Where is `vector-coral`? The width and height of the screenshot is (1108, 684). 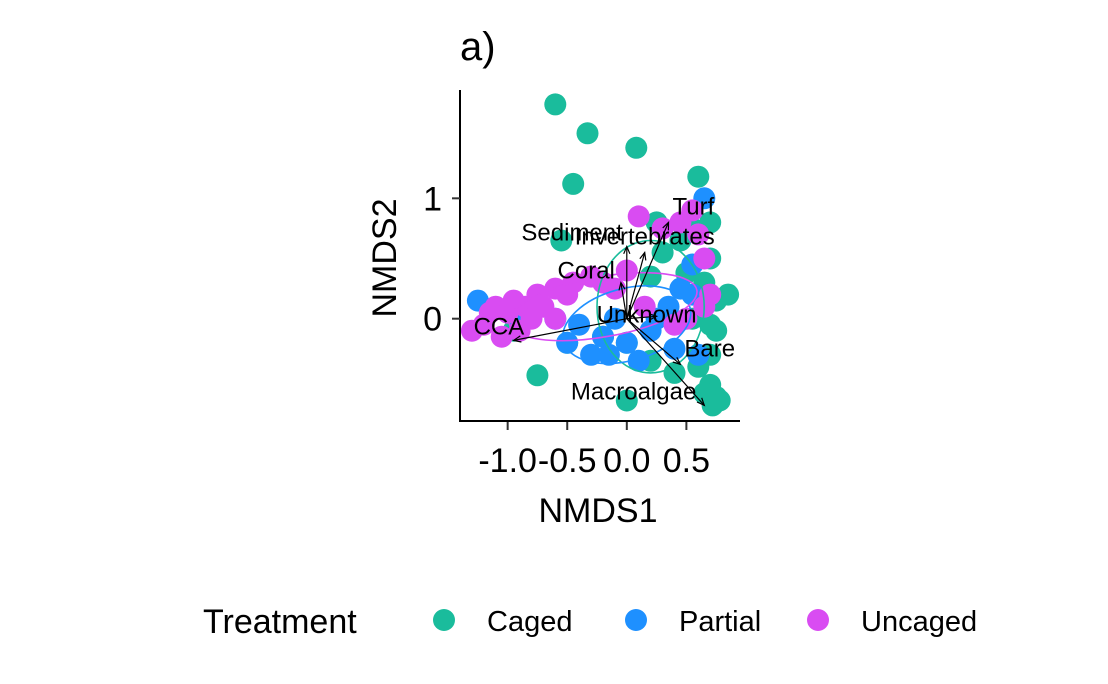 vector-coral is located at coordinates (624, 300).